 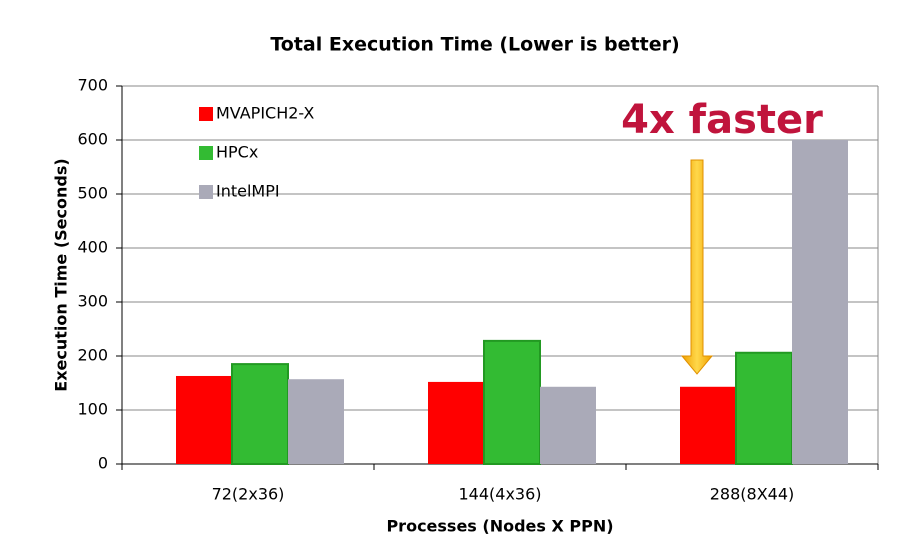 I want to click on arrow, so click(x=697, y=267).